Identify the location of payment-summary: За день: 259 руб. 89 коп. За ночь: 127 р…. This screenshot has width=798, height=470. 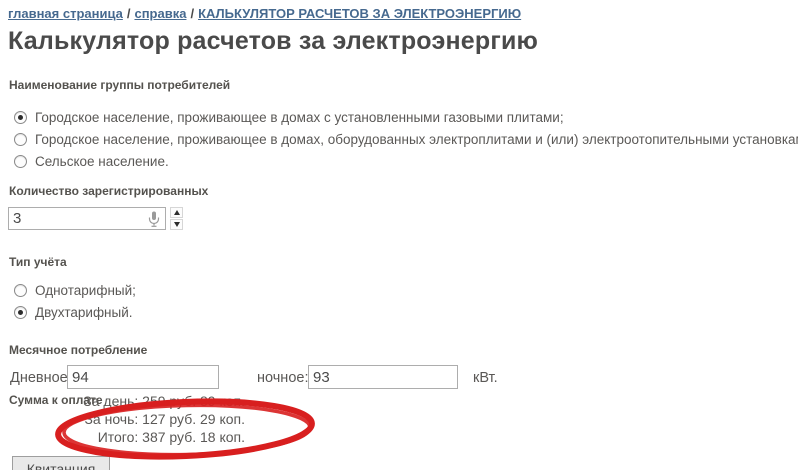
(152, 419).